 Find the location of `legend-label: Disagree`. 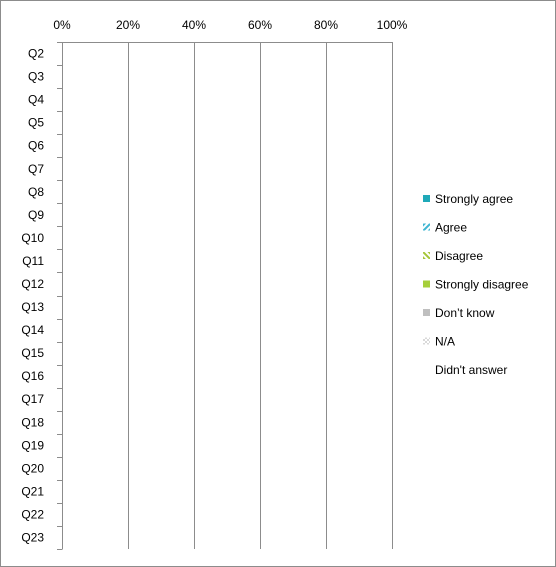

legend-label: Disagree is located at coordinates (459, 256).